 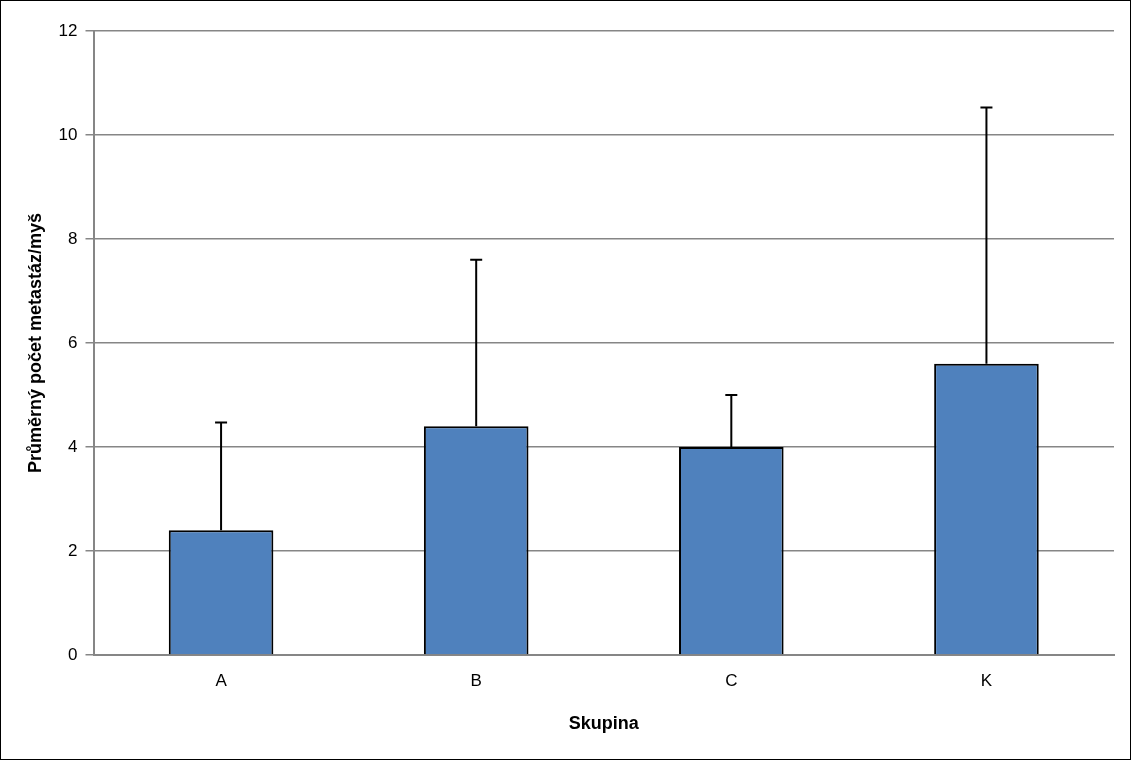 What do you see at coordinates (73, 550) in the screenshot?
I see `y-tick-label: 2` at bounding box center [73, 550].